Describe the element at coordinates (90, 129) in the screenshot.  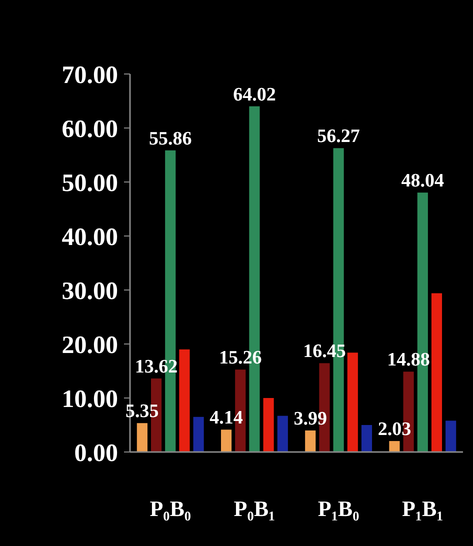
I see `y-tick-label: 60.00` at that location.